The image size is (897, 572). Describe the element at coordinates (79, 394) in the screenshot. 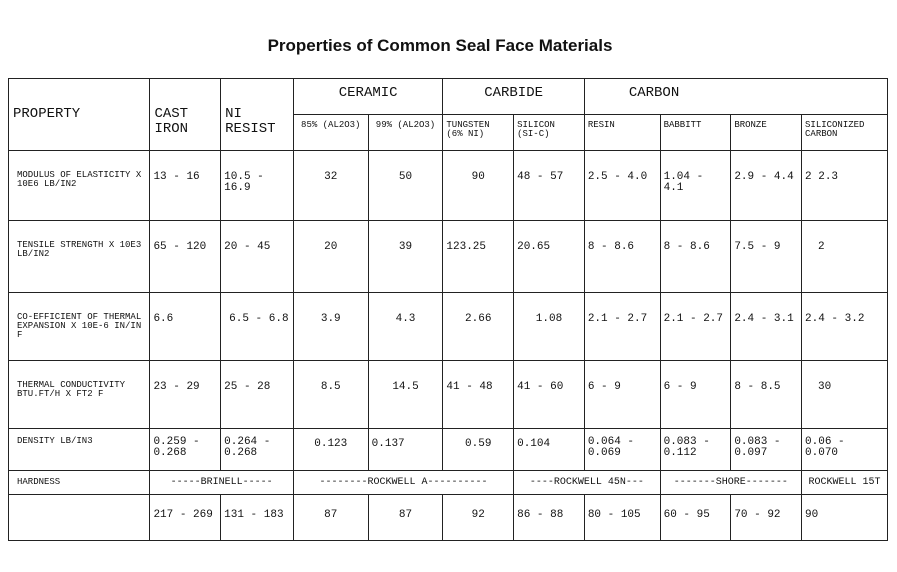

I see `row-label: THERMAL CONDUCTIVITY BTU.FT/H X FT2 F` at that location.